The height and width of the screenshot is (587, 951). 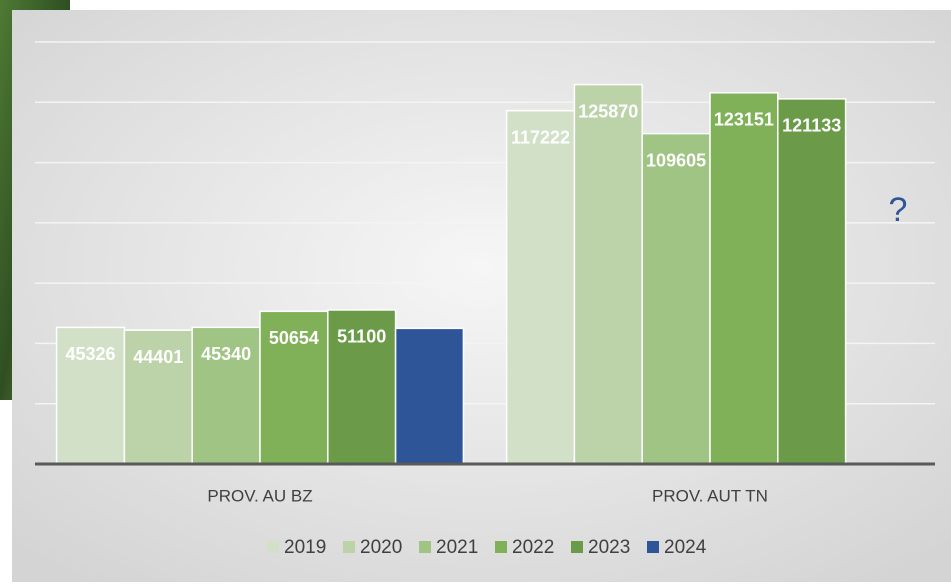 What do you see at coordinates (361, 337) in the screenshot?
I see `data-label: 51100` at bounding box center [361, 337].